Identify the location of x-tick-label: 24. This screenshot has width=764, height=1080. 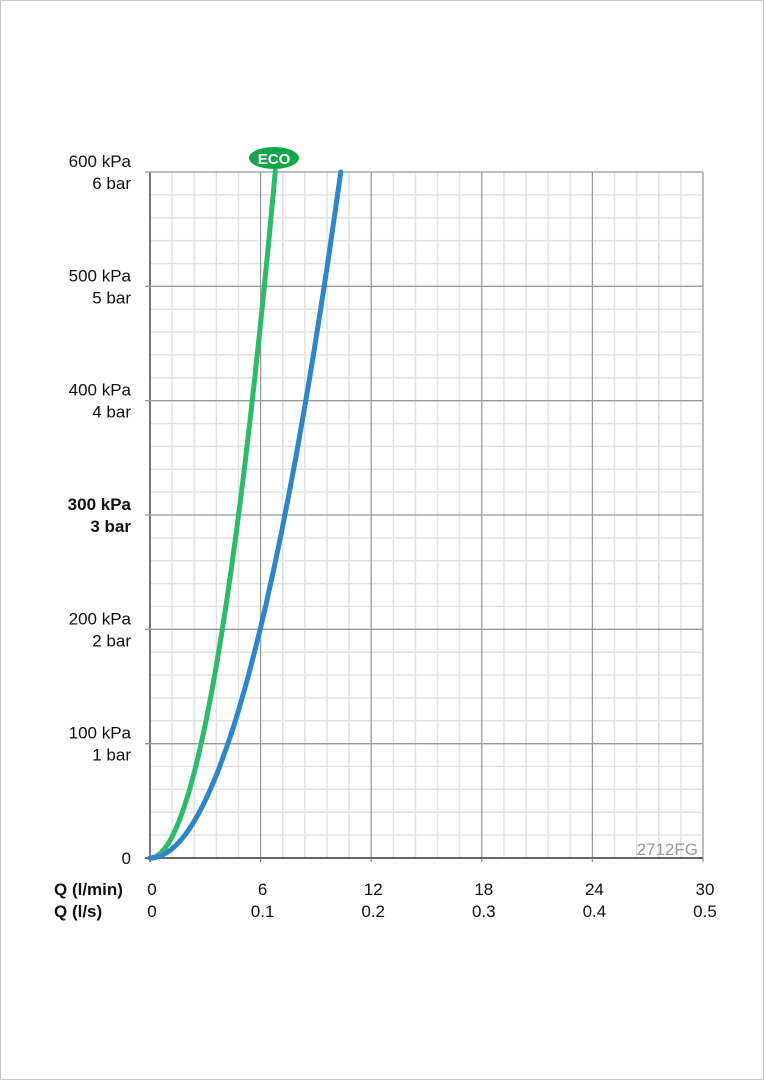
(594, 889).